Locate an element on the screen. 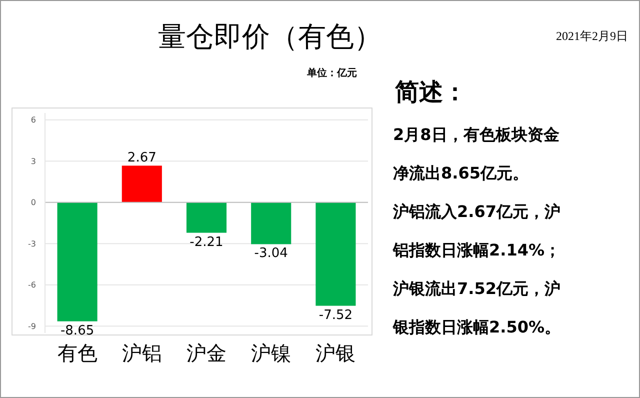 The image size is (640, 398). y-tick-label: -9 is located at coordinates (32, 326).